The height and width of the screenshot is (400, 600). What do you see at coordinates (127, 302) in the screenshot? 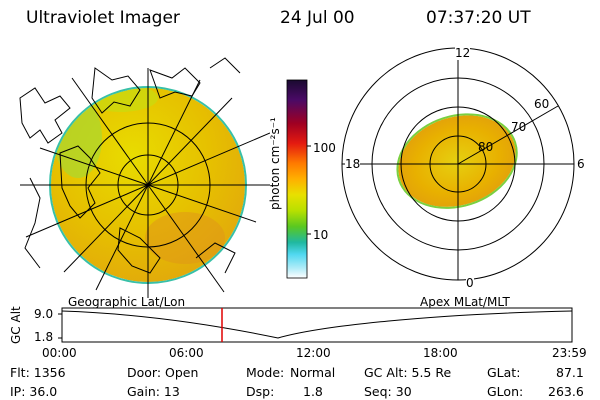
I see `geographic-label: Geographic Lat/Lon` at bounding box center [127, 302].